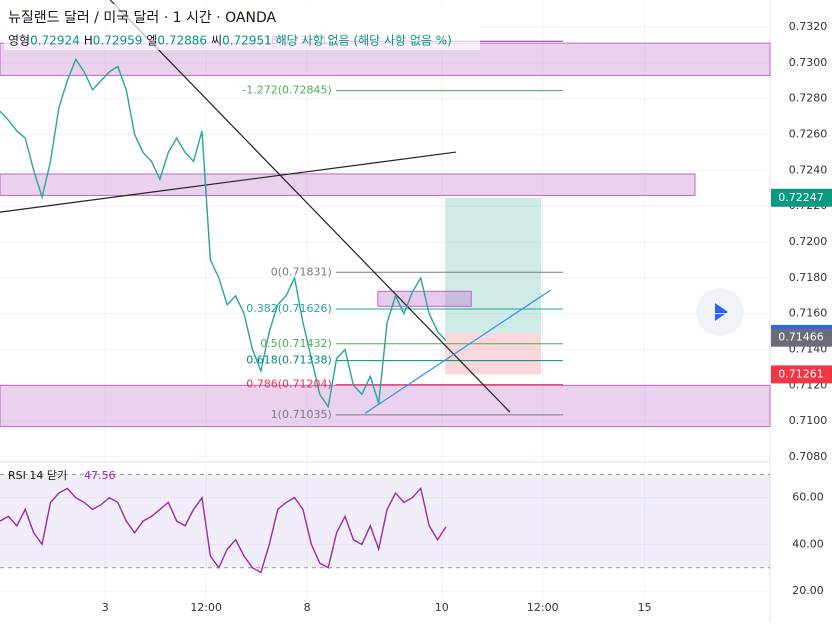 This screenshot has height=626, width=832. Describe the element at coordinates (151, 41) in the screenshot. I see `ohlc-label: 엘` at that location.